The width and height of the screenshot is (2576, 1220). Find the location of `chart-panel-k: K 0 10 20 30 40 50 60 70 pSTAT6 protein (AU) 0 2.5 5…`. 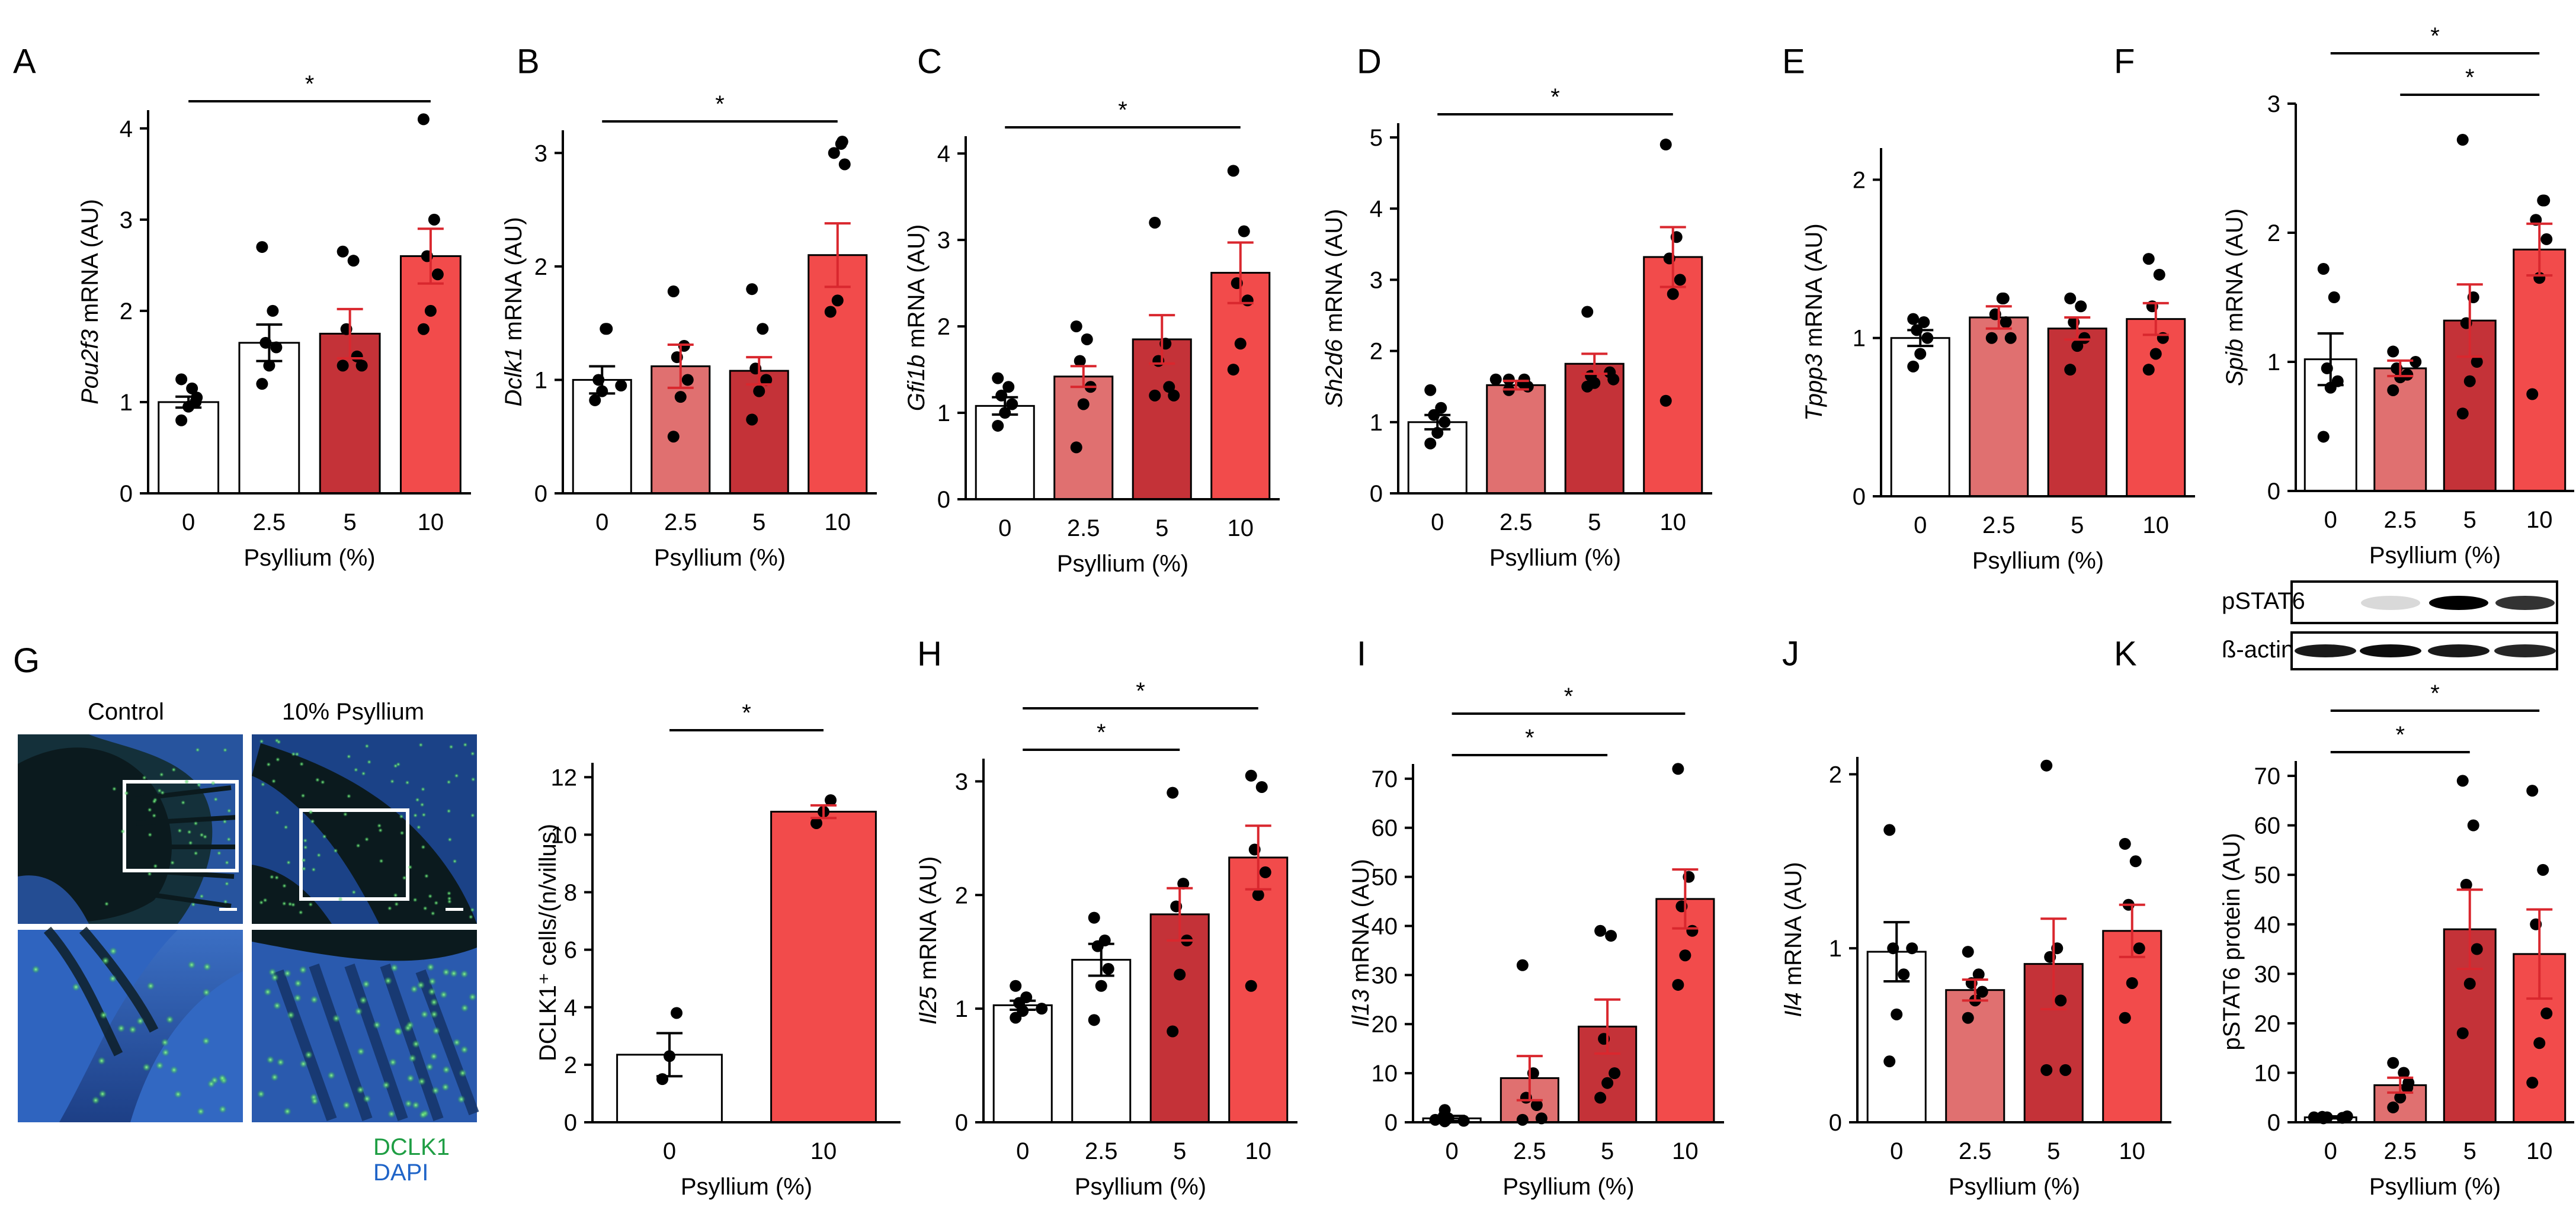

chart-panel-k: K 0 10 20 30 40 50 60 70 pSTAT6 protein (AU) 0 2.5 5… is located at coordinates (2344, 917).